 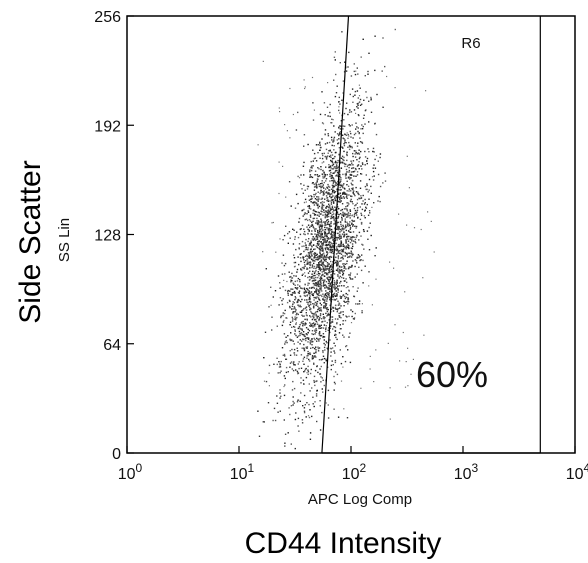 What do you see at coordinates (242, 472) in the screenshot?
I see `x-tick-label: 101` at bounding box center [242, 472].